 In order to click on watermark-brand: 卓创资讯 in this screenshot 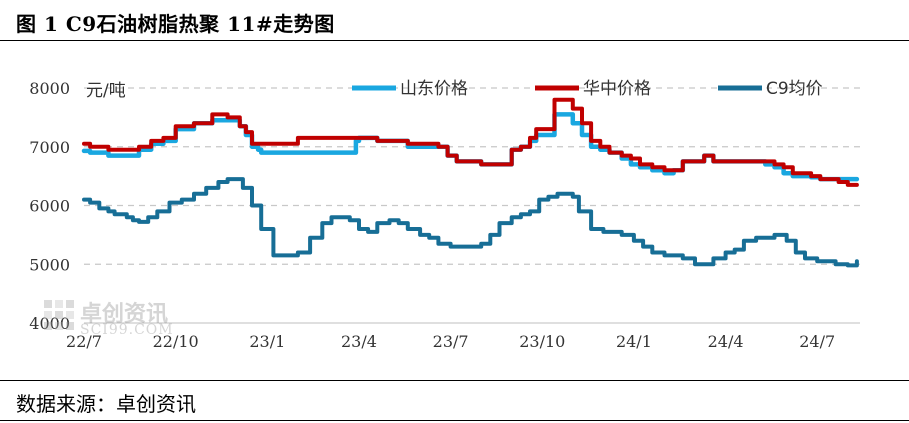, I will do `click(124, 314)`.